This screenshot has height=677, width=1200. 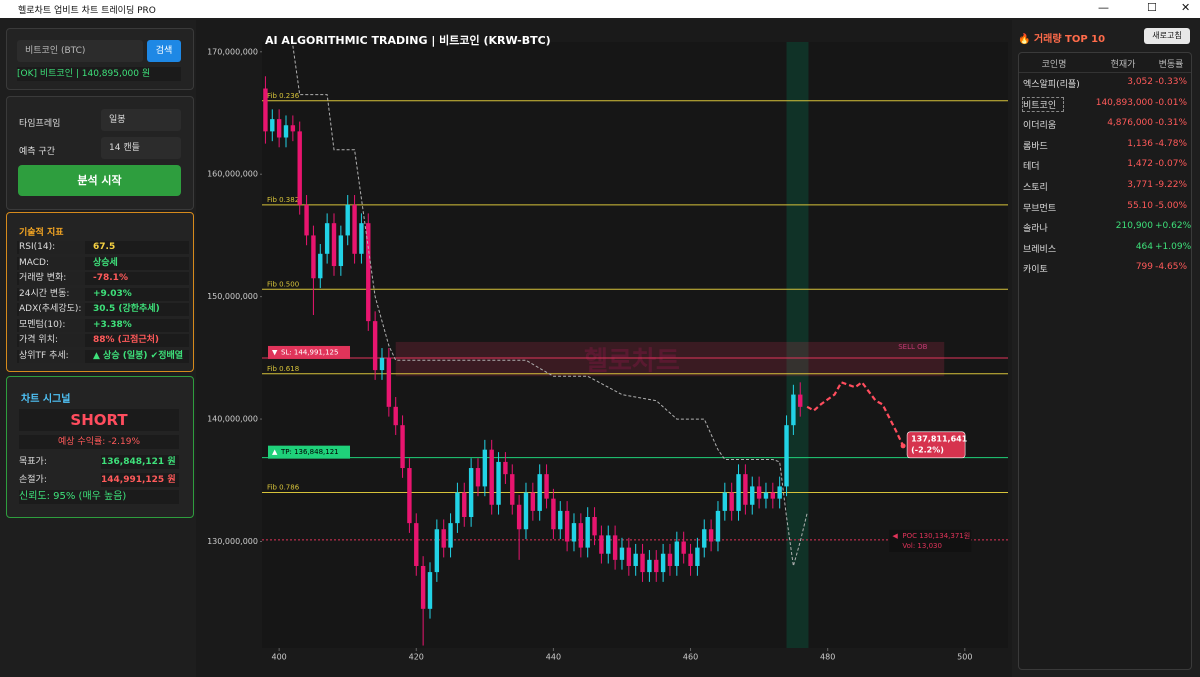 I want to click on watermark: 헬로차트, so click(x=632, y=362).